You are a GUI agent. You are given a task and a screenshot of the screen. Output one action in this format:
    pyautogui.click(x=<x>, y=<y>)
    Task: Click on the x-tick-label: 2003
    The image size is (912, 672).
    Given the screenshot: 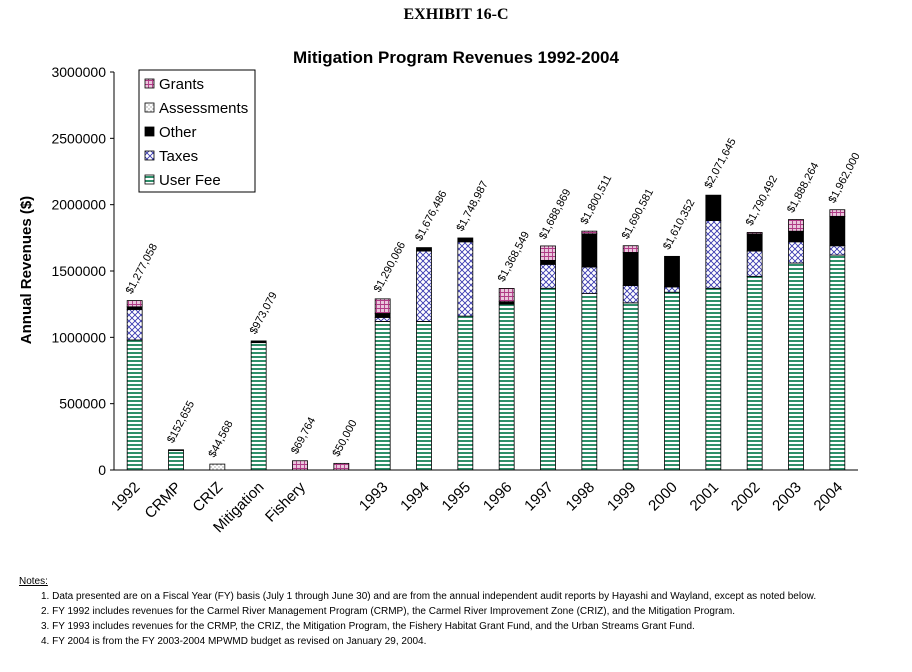 What is the action you would take?
    pyautogui.click(x=787, y=497)
    